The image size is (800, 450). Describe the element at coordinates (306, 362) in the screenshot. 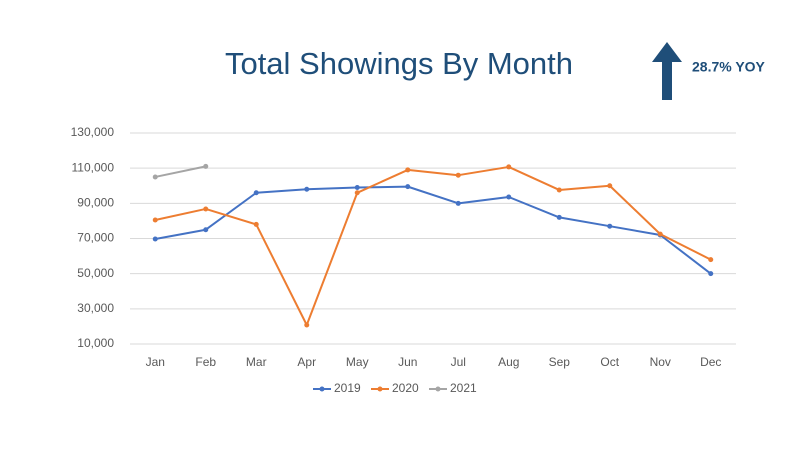

I see `x-tick-label: Apr` at that location.